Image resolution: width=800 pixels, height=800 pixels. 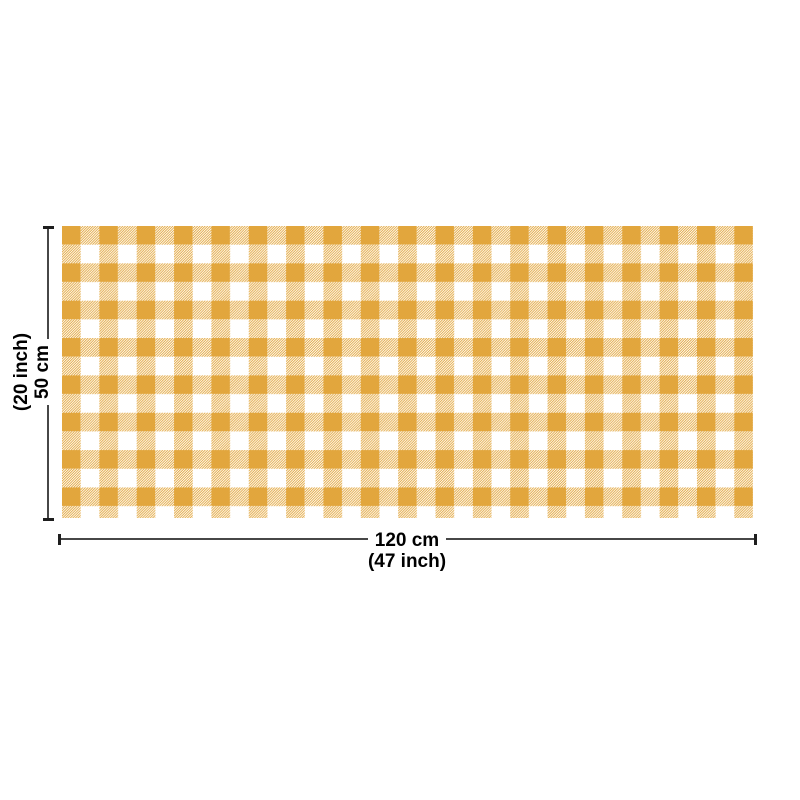 What do you see at coordinates (213, 539) in the screenshot?
I see `width-dimension-line-left` at bounding box center [213, 539].